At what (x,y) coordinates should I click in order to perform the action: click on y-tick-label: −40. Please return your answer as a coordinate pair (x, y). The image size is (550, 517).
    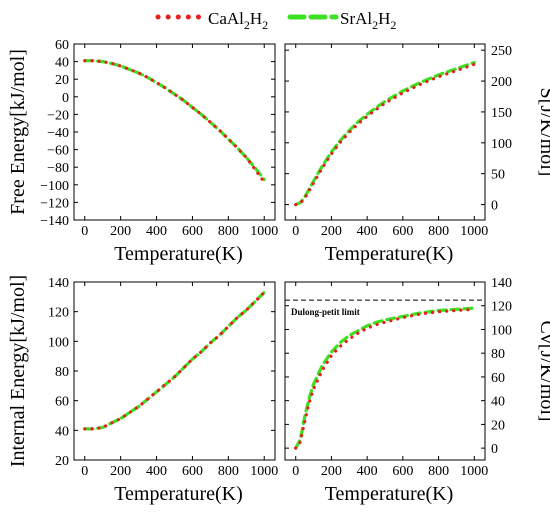
    Looking at the image, I should click on (58, 133).